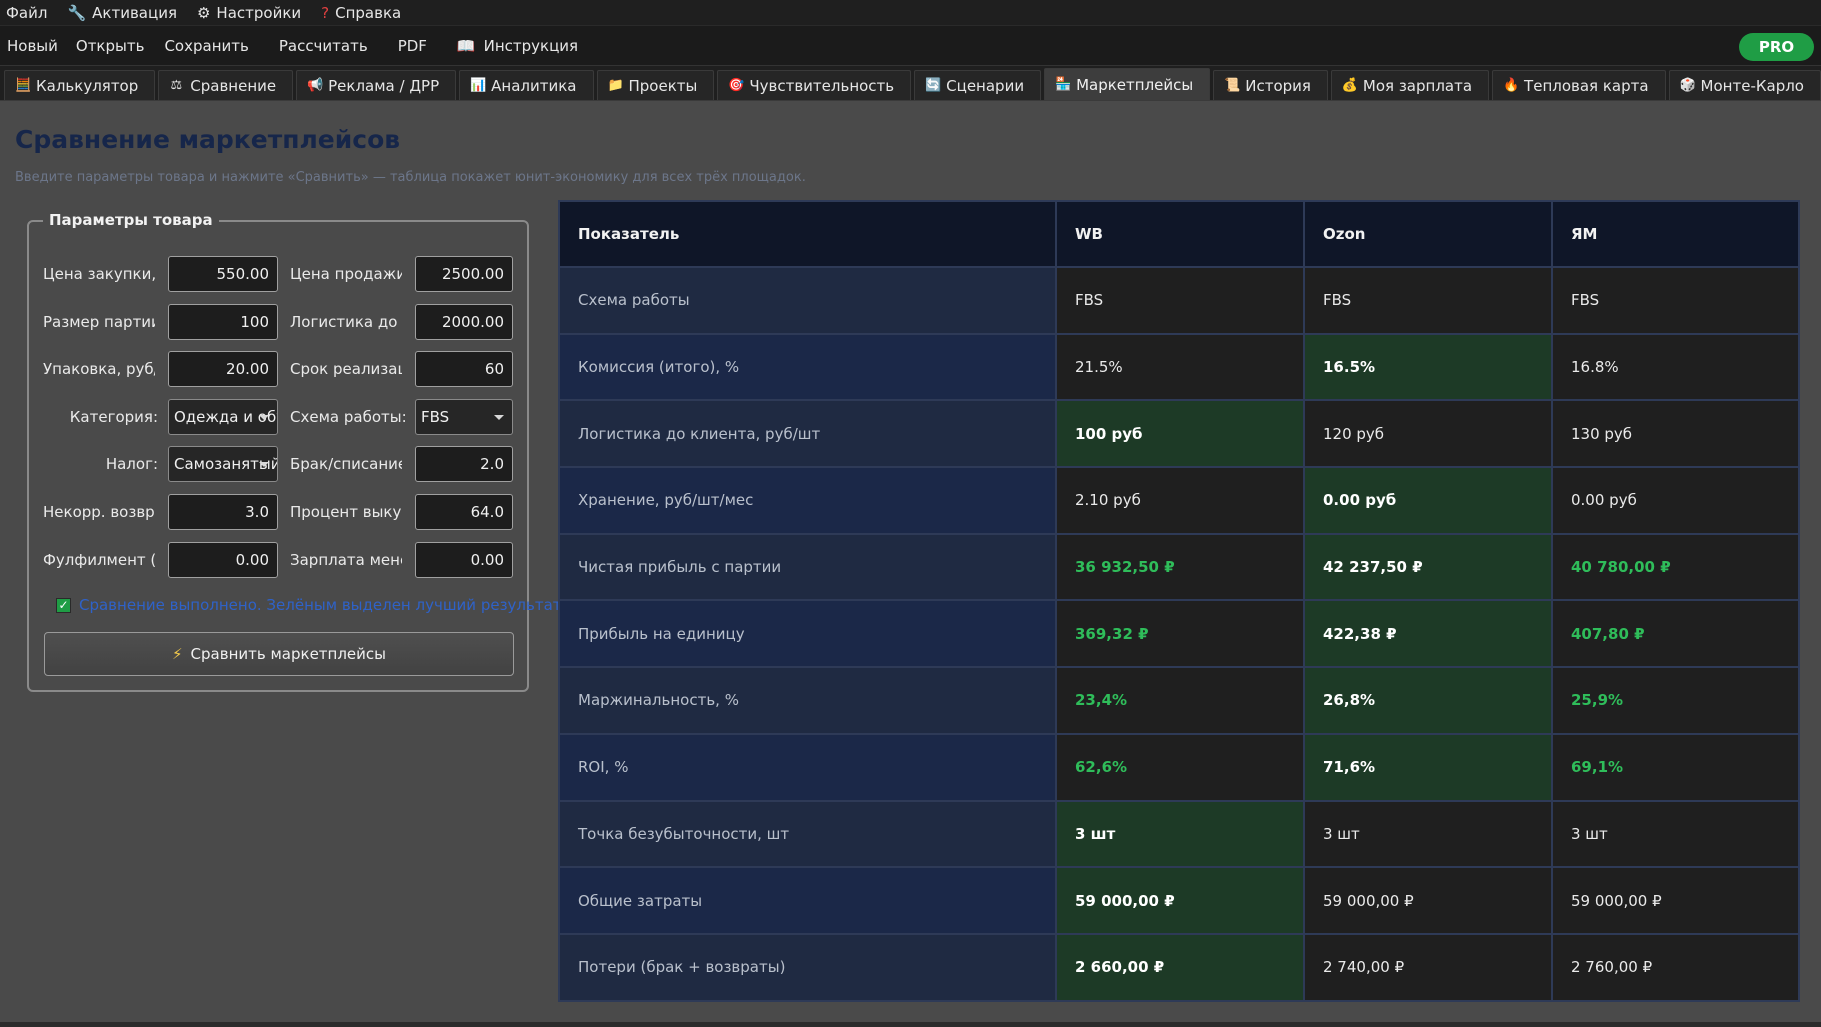 The height and width of the screenshot is (1027, 1821). What do you see at coordinates (1675, 834) in the screenshot?
I see `ym-cell: 3 шт` at bounding box center [1675, 834].